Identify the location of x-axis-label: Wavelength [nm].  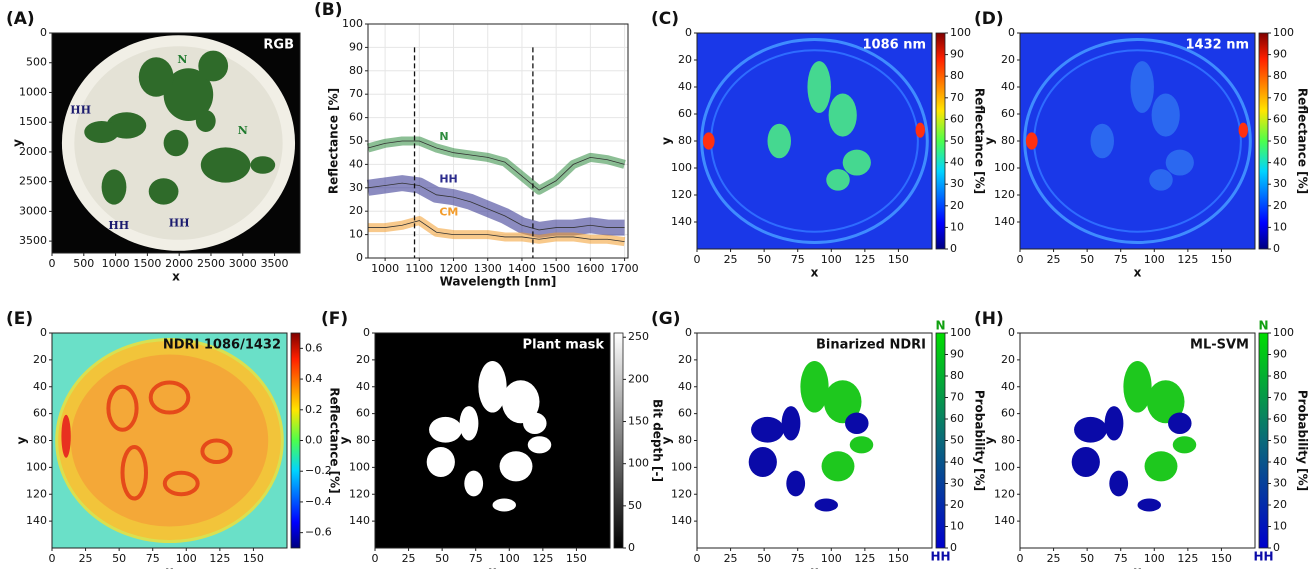
(498, 282).